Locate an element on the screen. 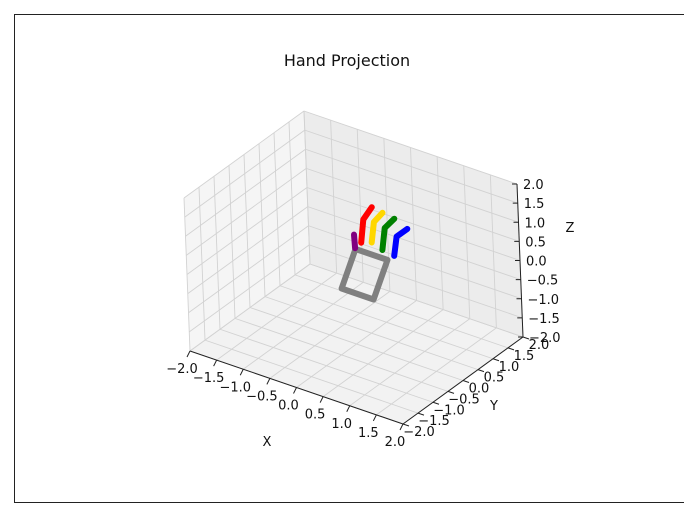  y-tick-label: −1.0 is located at coordinates (449, 410).